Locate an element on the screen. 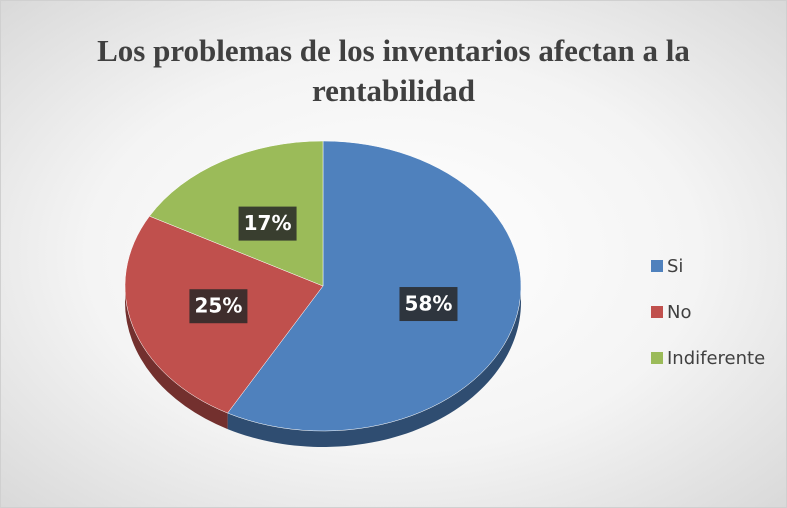  legend-label: Indiferente is located at coordinates (716, 358).